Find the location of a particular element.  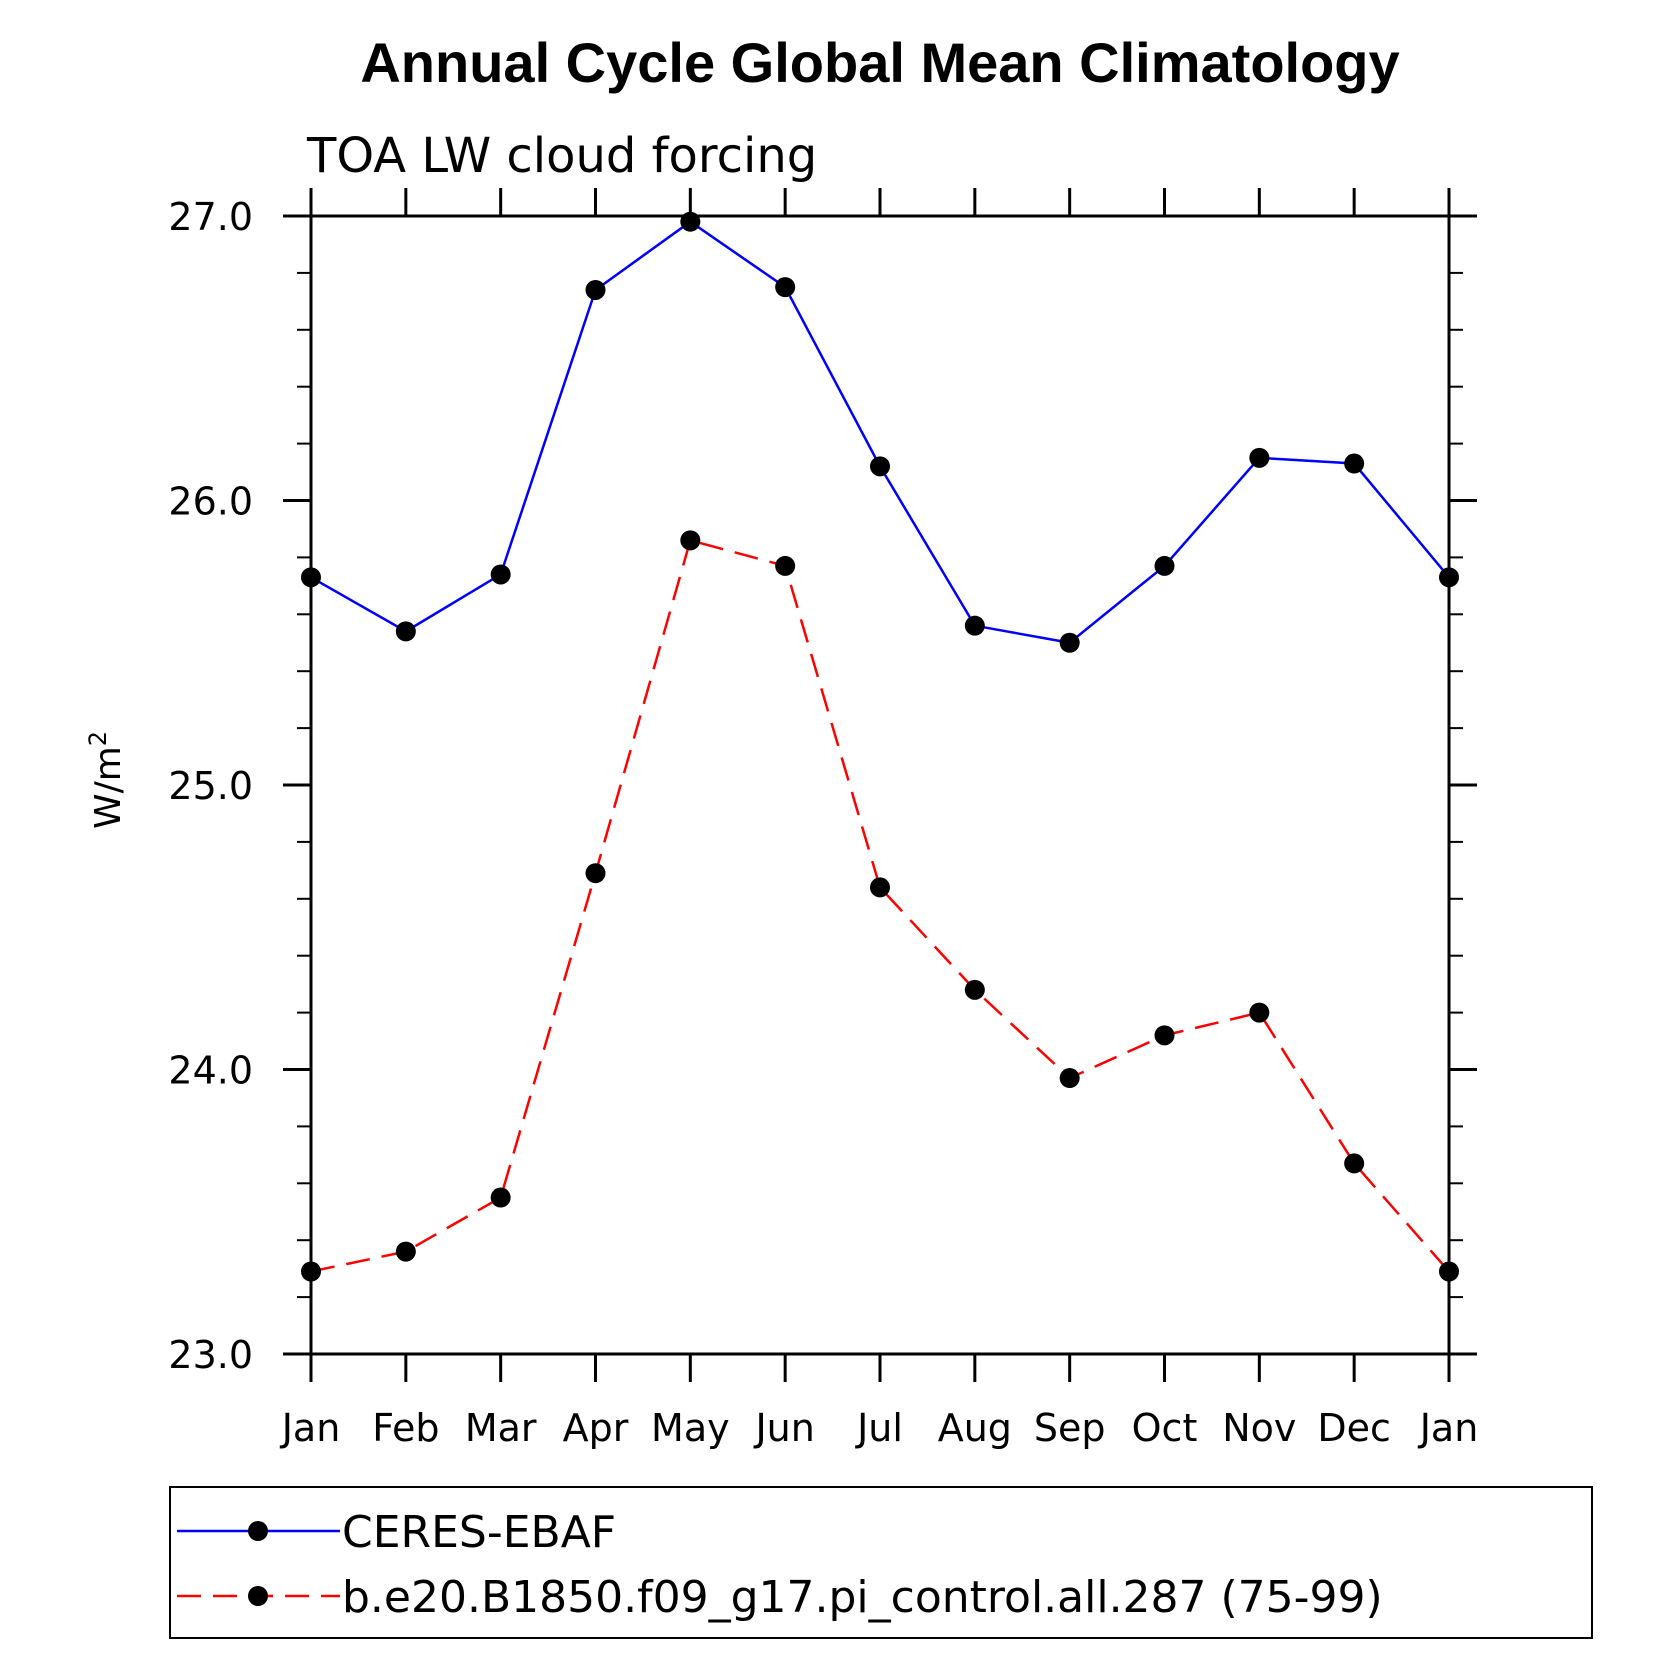

legend-label: CERES-EBAF is located at coordinates (479, 1532).